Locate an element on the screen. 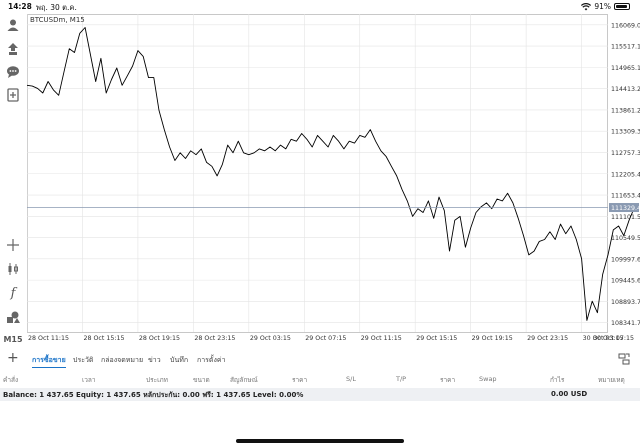  x-tick-label: 28 Oct 11:15 is located at coordinates (48, 338).